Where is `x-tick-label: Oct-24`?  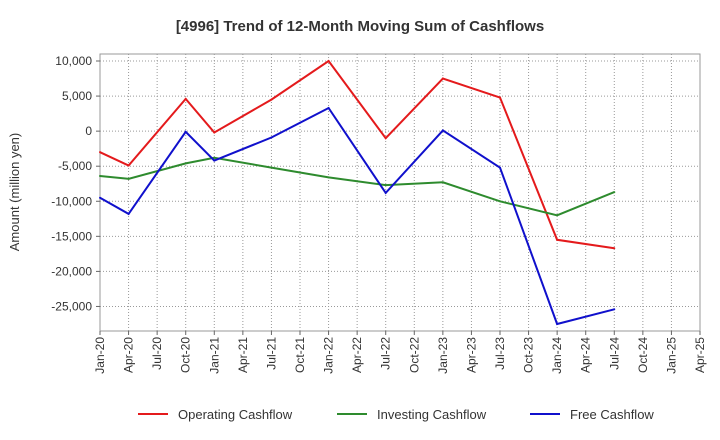 x-tick-label: Oct-24 is located at coordinates (643, 355).